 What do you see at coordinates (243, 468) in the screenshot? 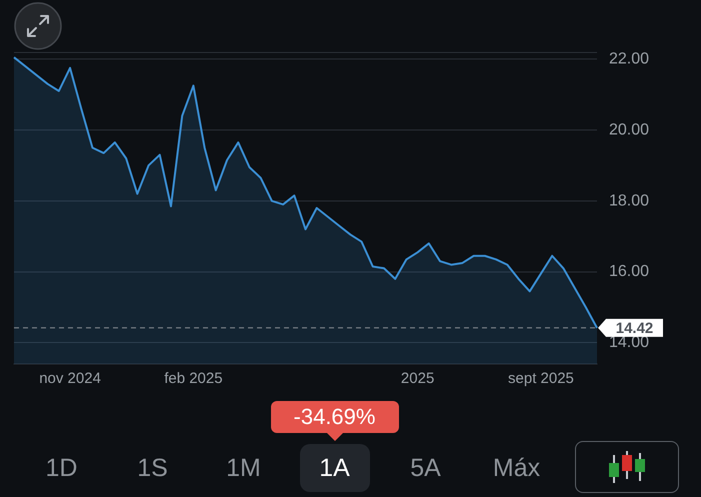
I see `text: 1M` at bounding box center [243, 468].